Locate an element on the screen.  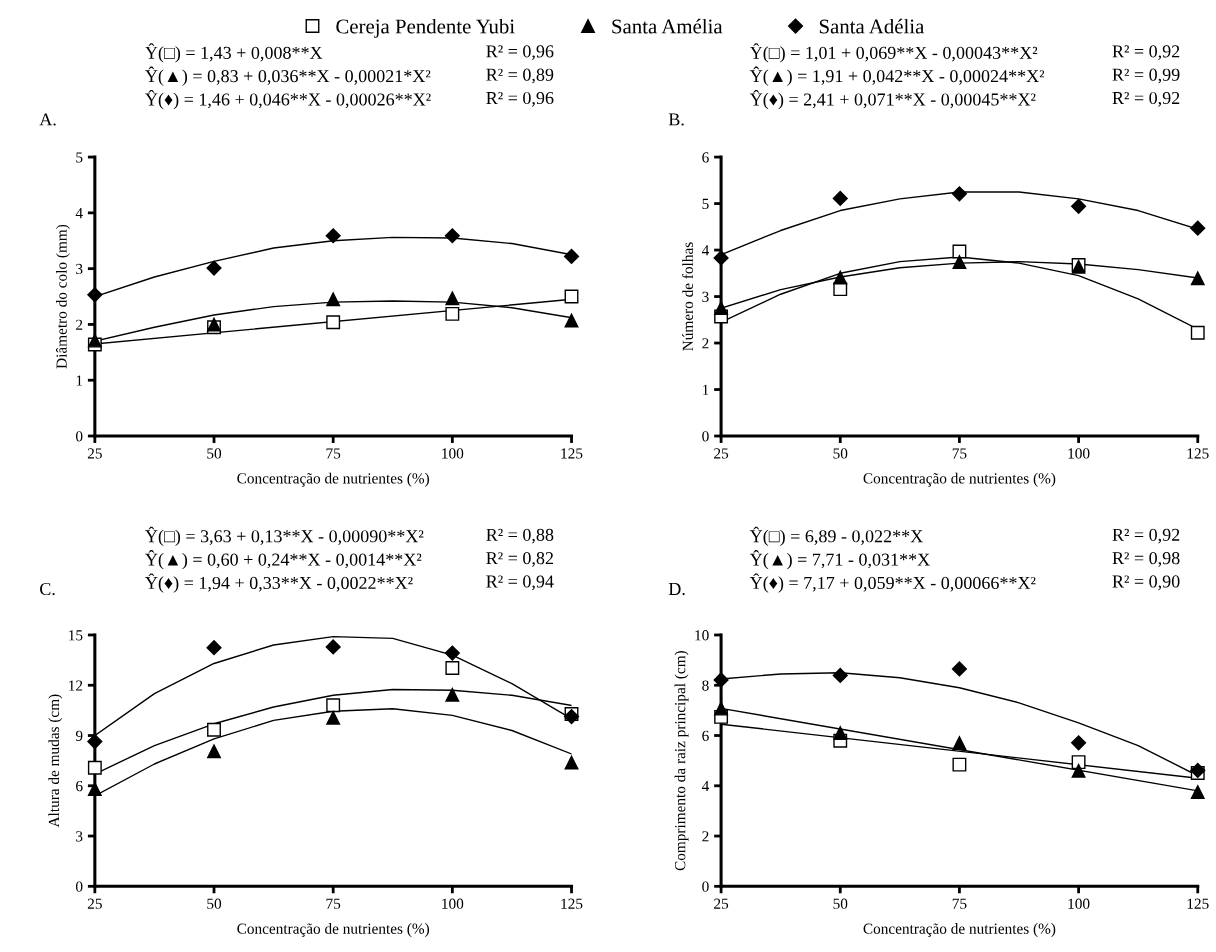
text: Ŷ(□) = 1,43 + 0,008**X is located at coordinates (234, 53).